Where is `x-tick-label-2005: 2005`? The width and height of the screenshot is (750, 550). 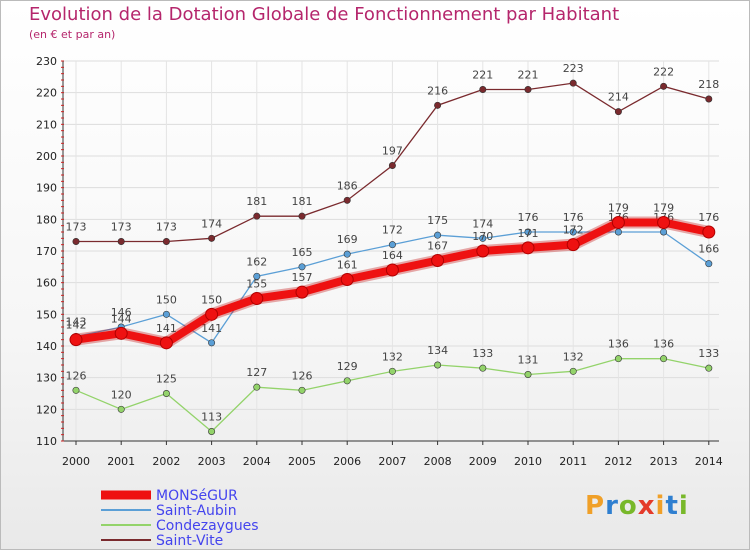
x-tick-label-2005: 2005 is located at coordinates (302, 461).